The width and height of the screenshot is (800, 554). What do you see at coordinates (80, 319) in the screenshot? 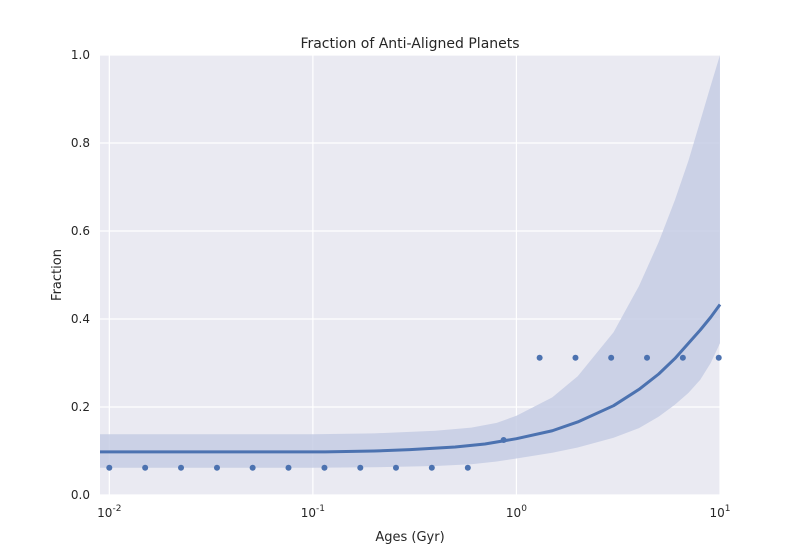
I see `y-tick-label: 0.4` at bounding box center [80, 319].